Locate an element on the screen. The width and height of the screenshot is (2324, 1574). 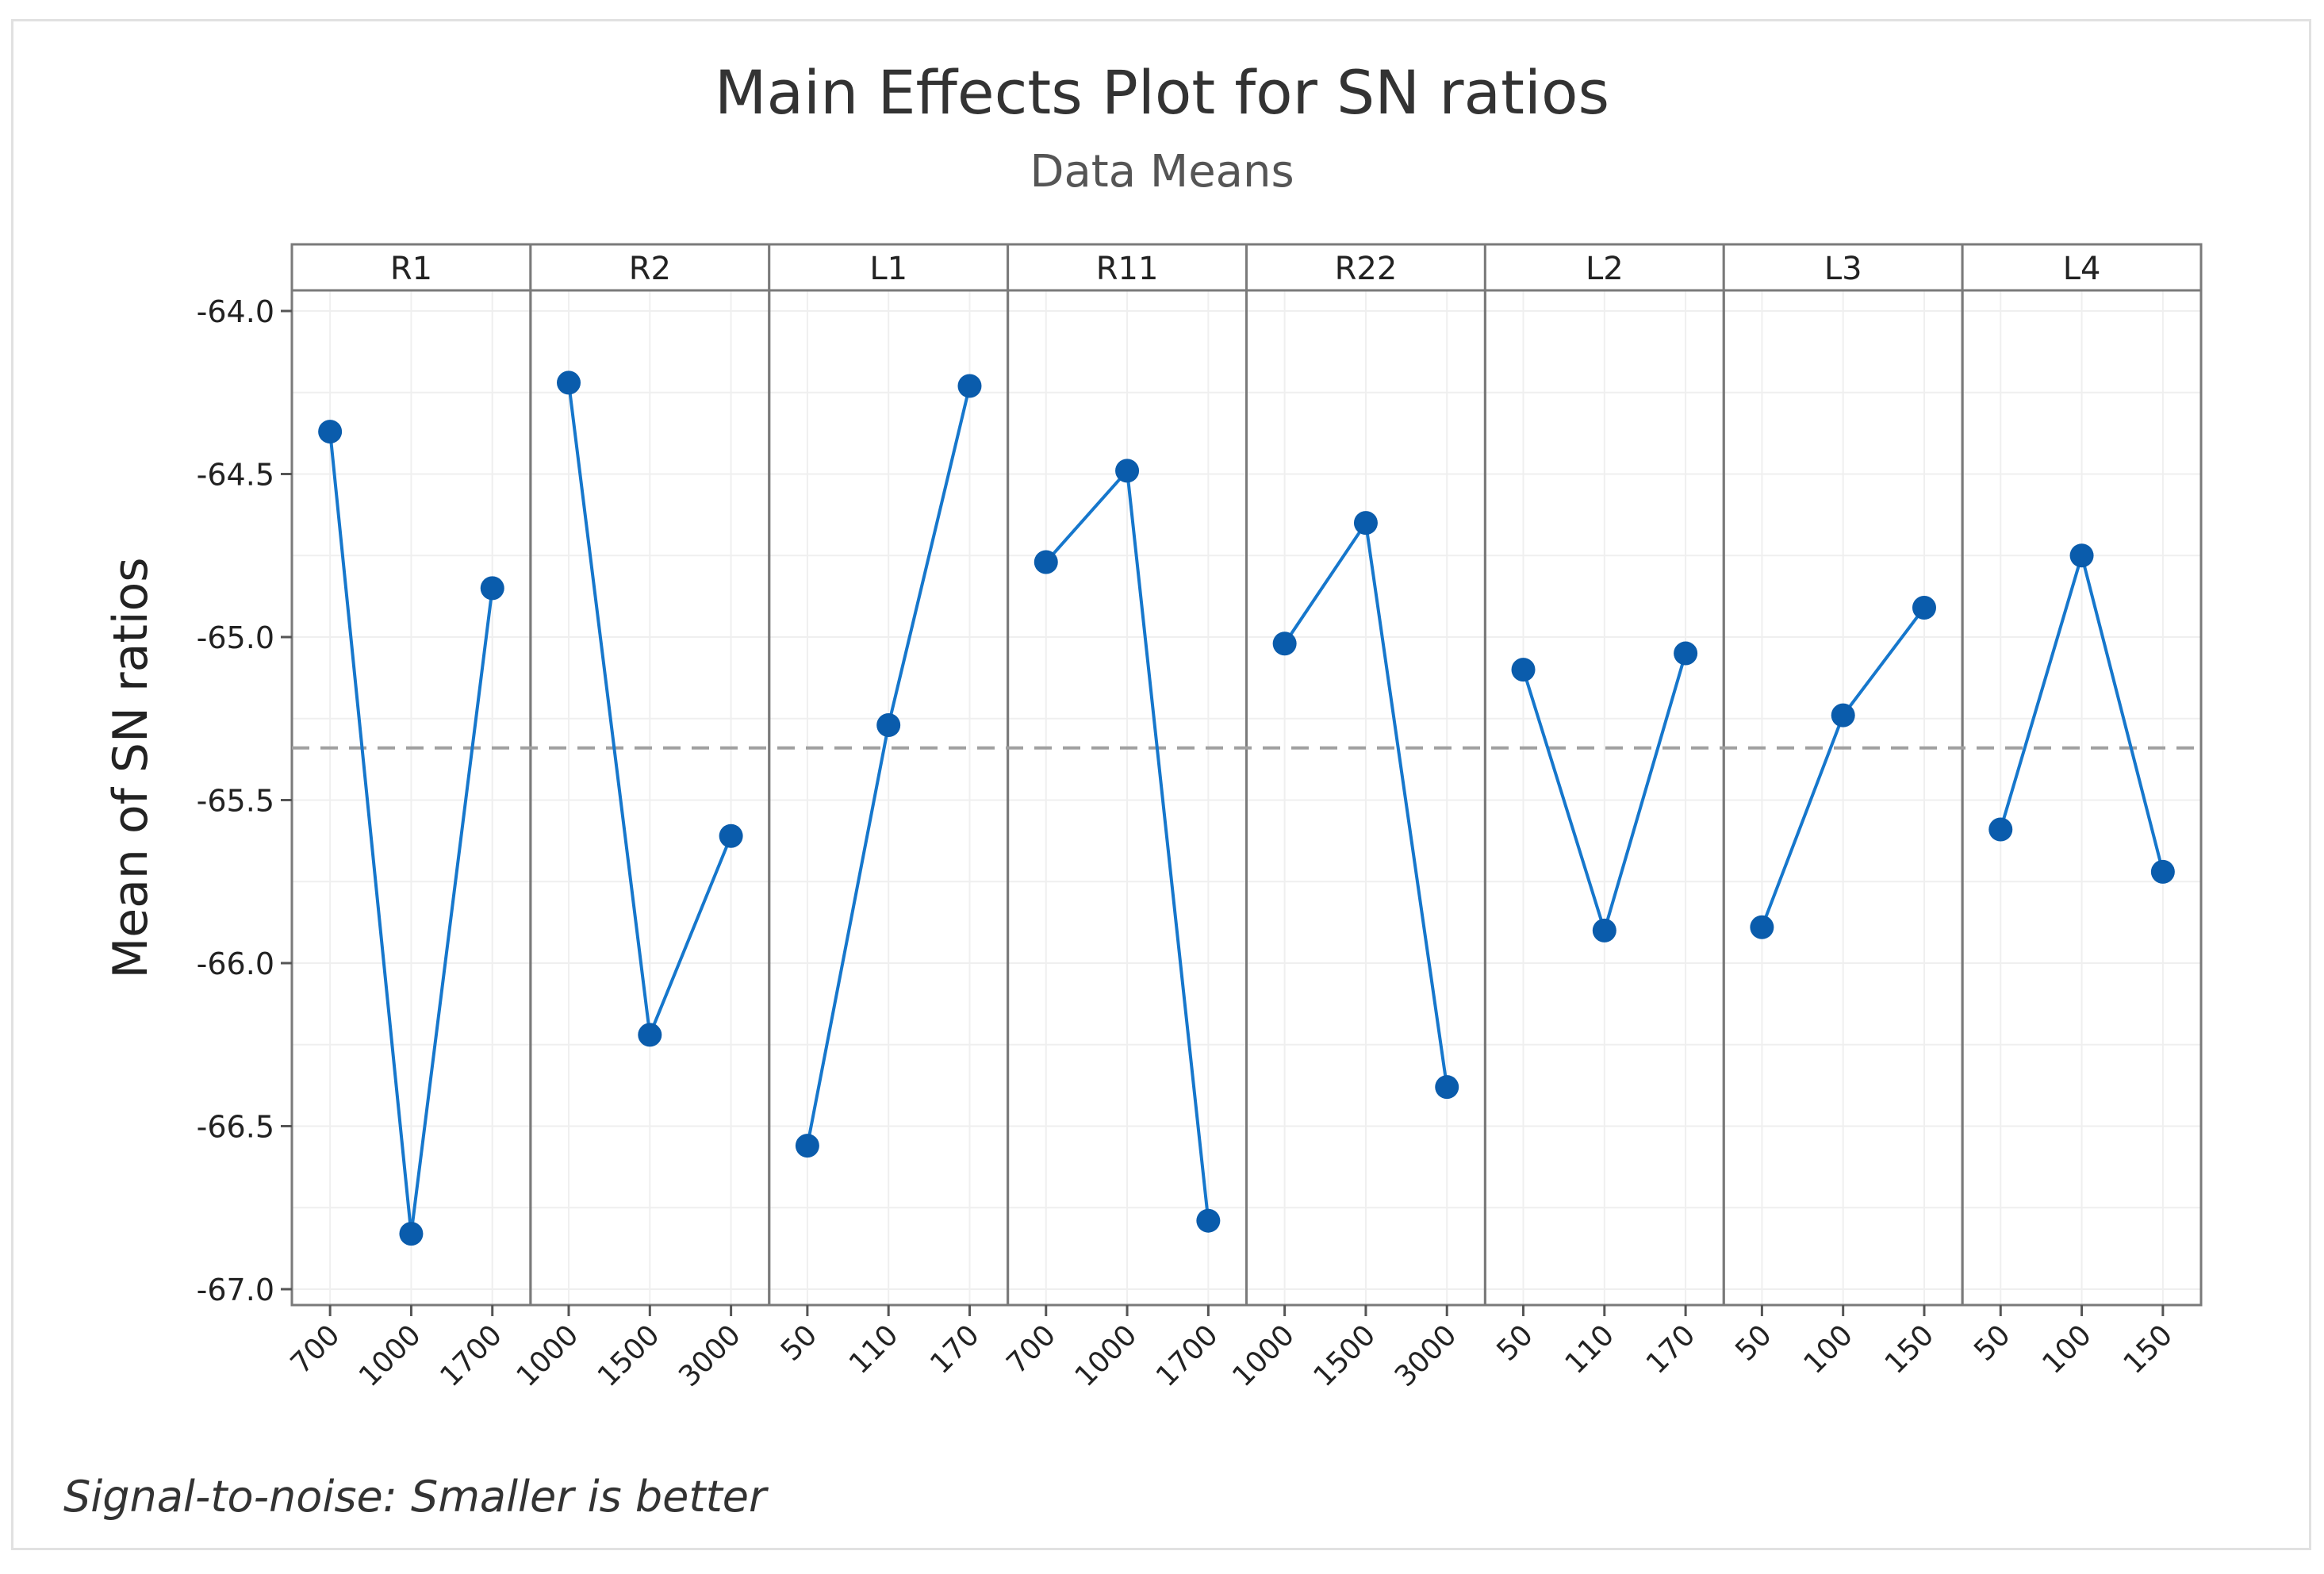
panel-header-l3 is located at coordinates (1843, 267).